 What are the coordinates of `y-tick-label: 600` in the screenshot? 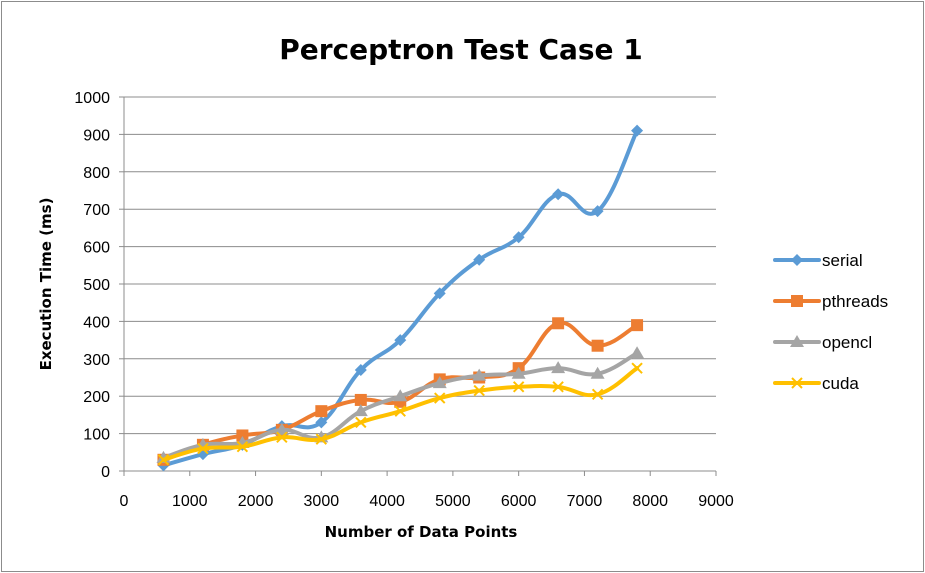 It's located at (96, 248).